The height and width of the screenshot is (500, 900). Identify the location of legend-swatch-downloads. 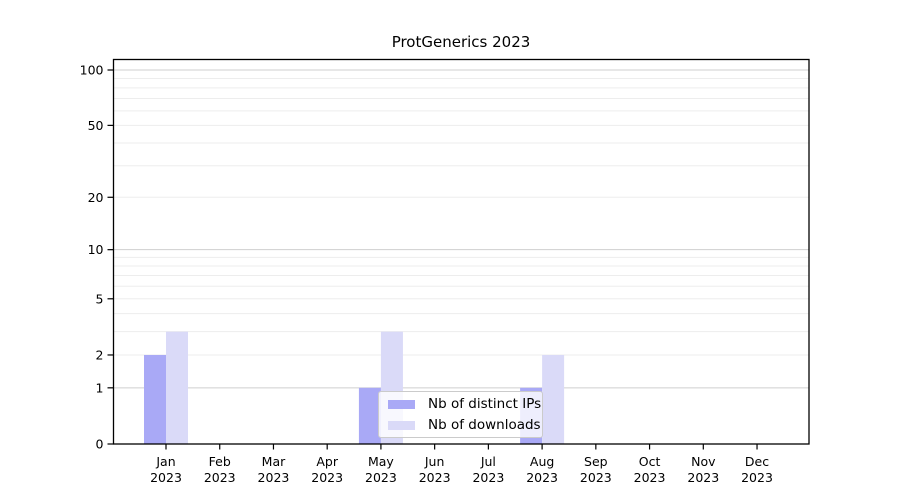
(401, 425).